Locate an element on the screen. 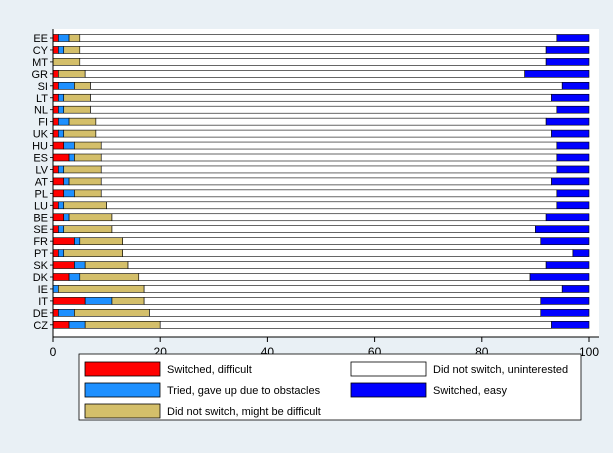  bar-be-switched-easy is located at coordinates (567, 217).